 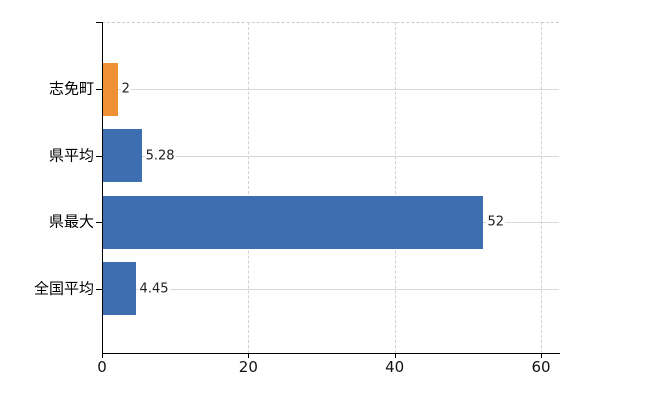 I want to click on value-label: 4.45, so click(x=154, y=288).